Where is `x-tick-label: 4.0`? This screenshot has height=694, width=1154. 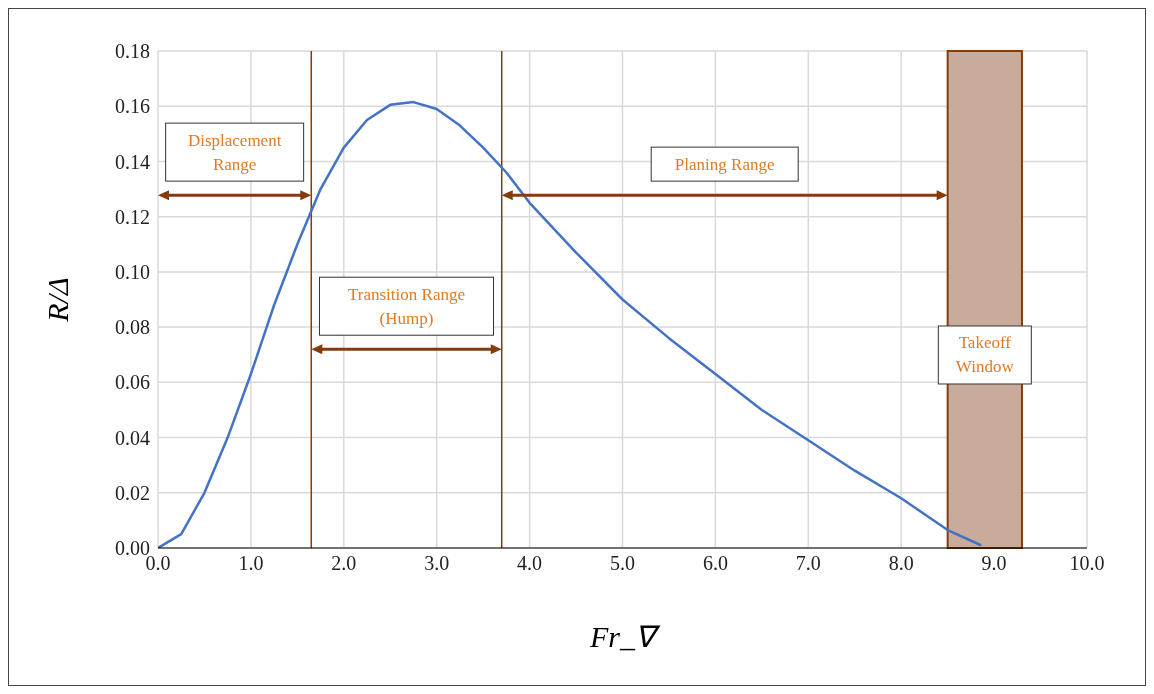
x-tick-label: 4.0 is located at coordinates (530, 563).